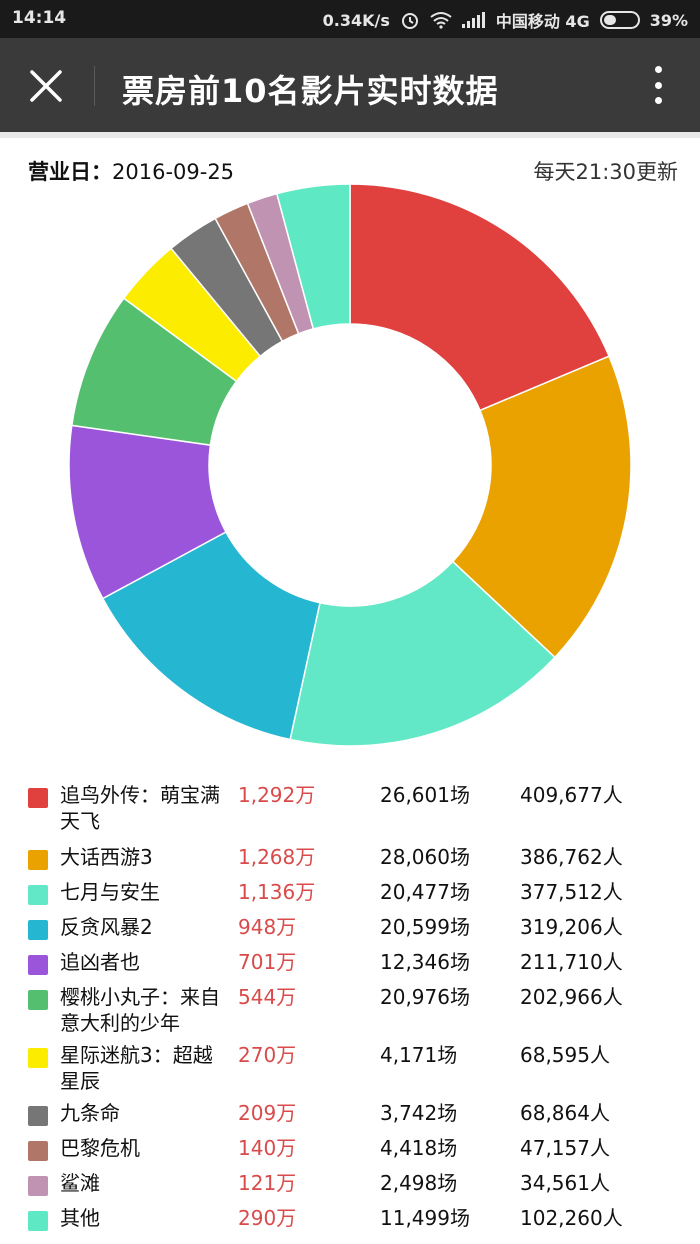 This screenshot has width=700, height=1244. Describe the element at coordinates (140, 1010) in the screenshot. I see `film-name: 樱桃小丸子：来自意大利的少年` at that location.